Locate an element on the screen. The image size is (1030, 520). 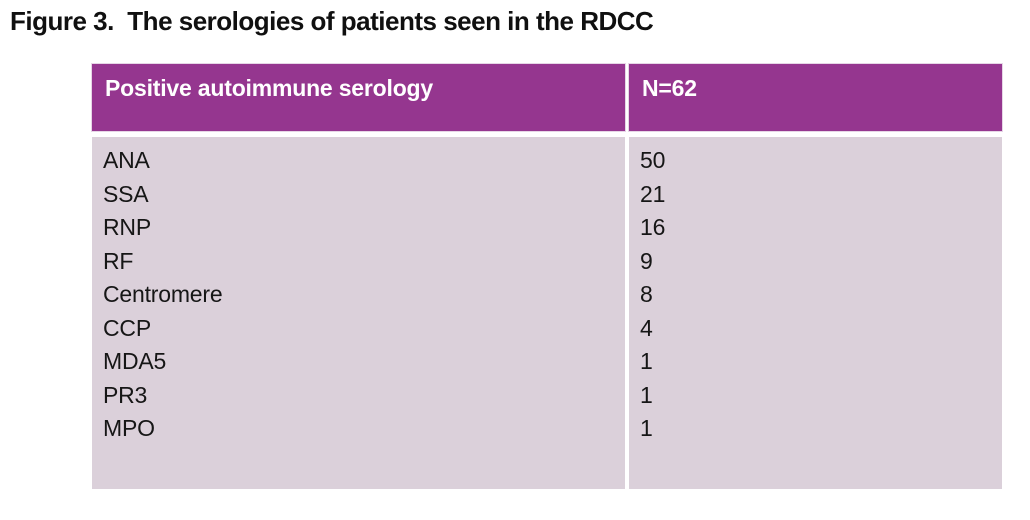
serology-count: 50 is located at coordinates (653, 160).